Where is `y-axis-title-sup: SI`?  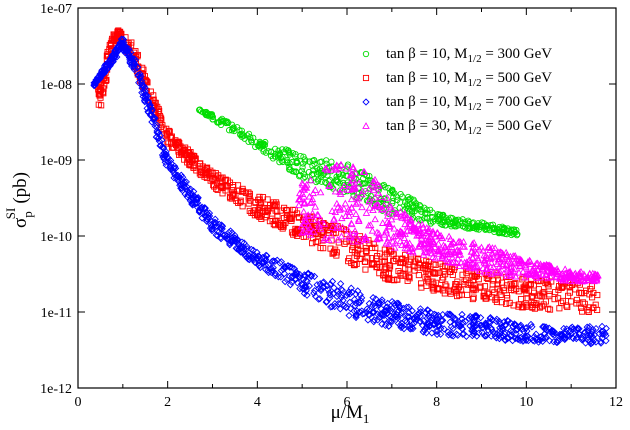 y-axis-title-sup: SI is located at coordinates (10, 214).